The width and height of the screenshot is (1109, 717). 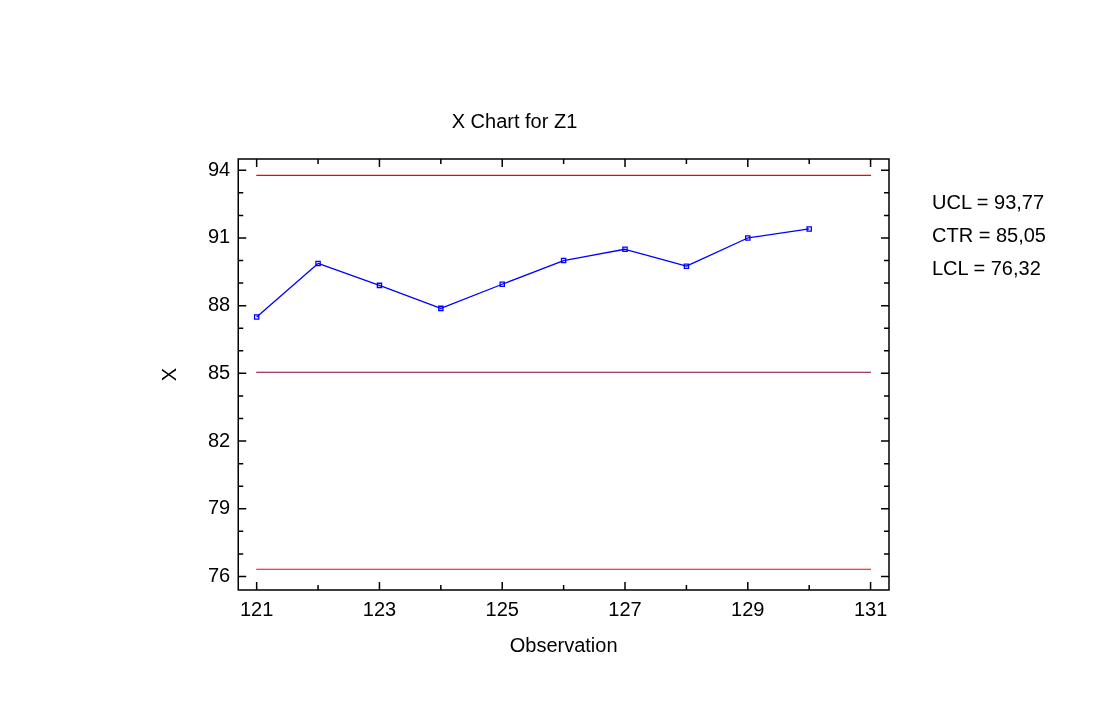 What do you see at coordinates (219, 168) in the screenshot?
I see `y-tick-label: 94` at bounding box center [219, 168].